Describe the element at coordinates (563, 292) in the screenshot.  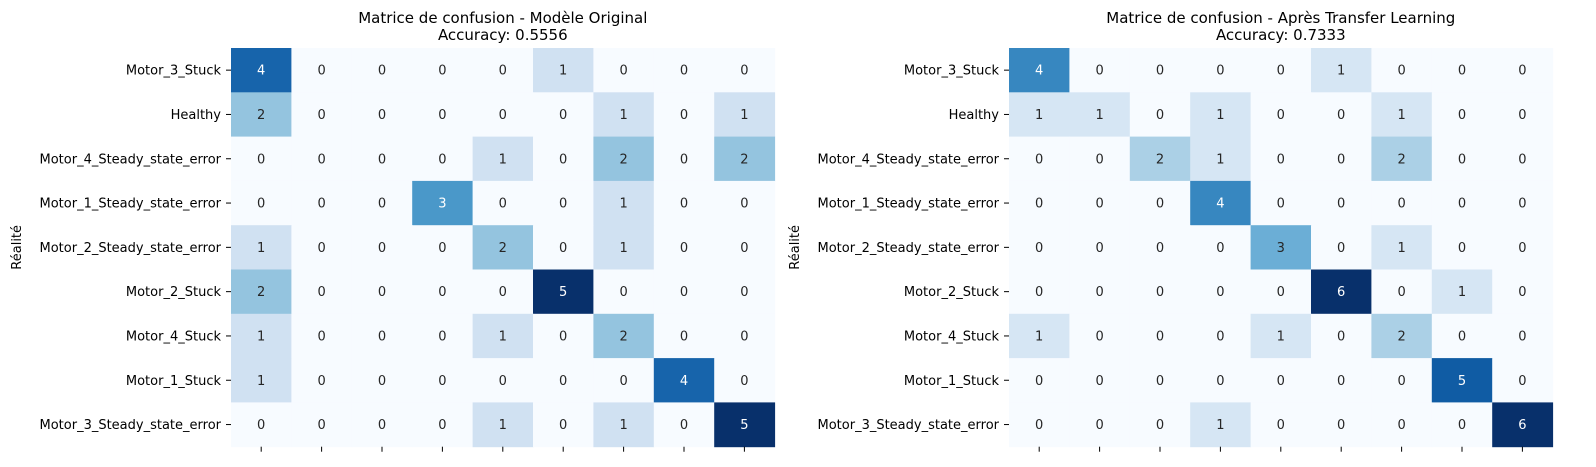
I see `cell-value-label: 5` at that location.